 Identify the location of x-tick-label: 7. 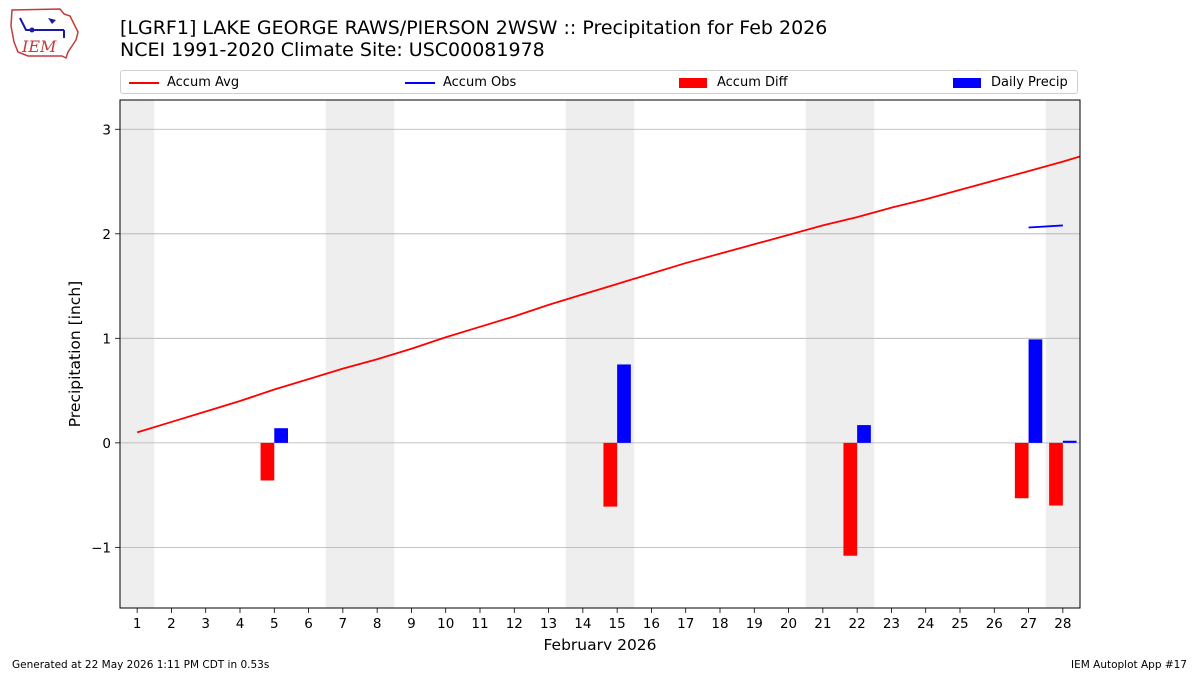
(343, 624).